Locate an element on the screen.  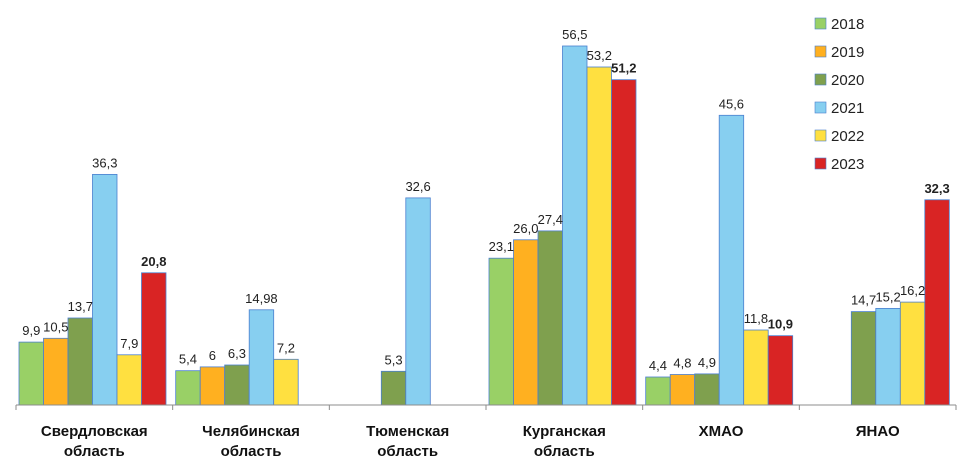
data-label-2022-0: 7,9 is located at coordinates (129, 343).